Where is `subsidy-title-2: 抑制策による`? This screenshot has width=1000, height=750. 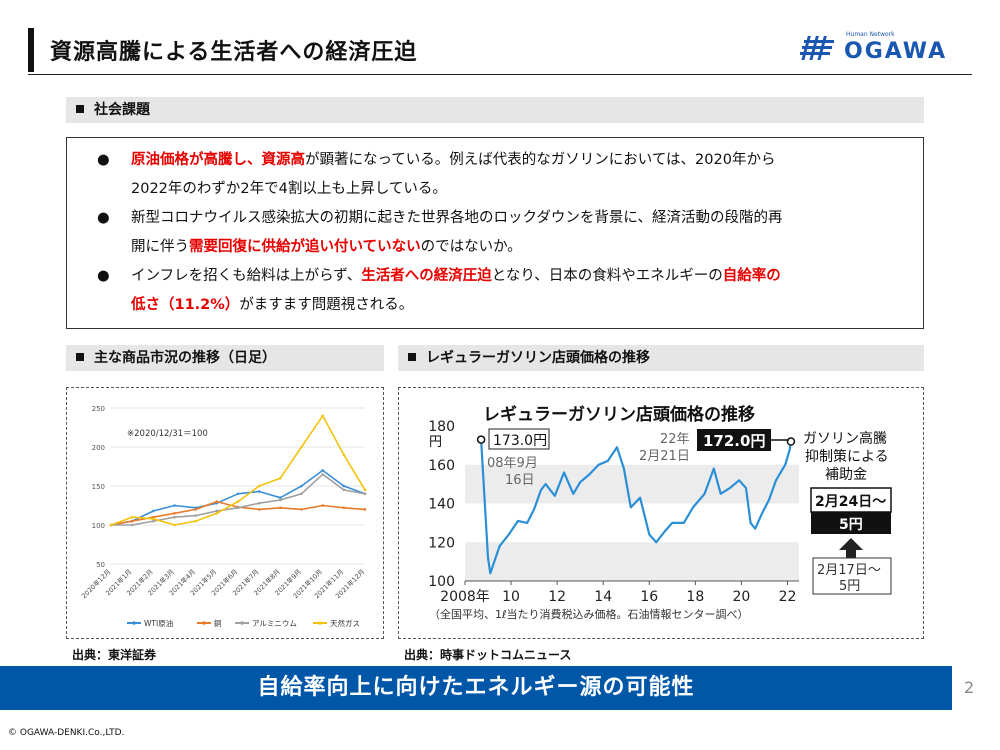
subsidy-title-2: 抑制策による is located at coordinates (847, 456).